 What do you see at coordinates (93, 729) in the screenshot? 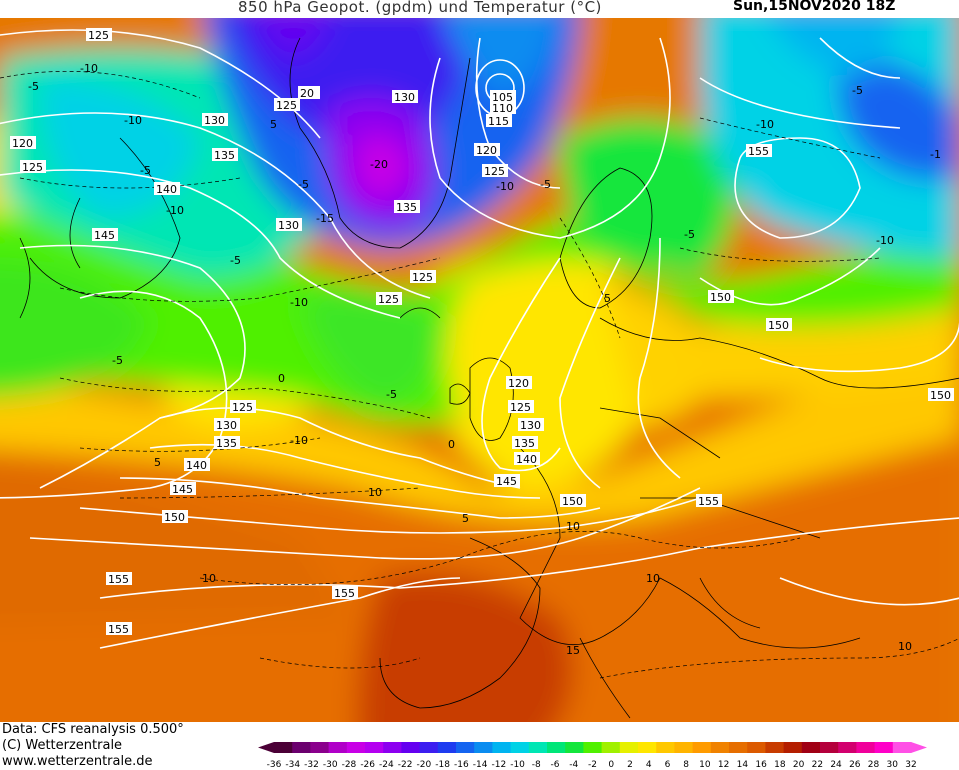
I see `data-source-text: Data: CFS reanalysis 0.500°` at bounding box center [93, 729].